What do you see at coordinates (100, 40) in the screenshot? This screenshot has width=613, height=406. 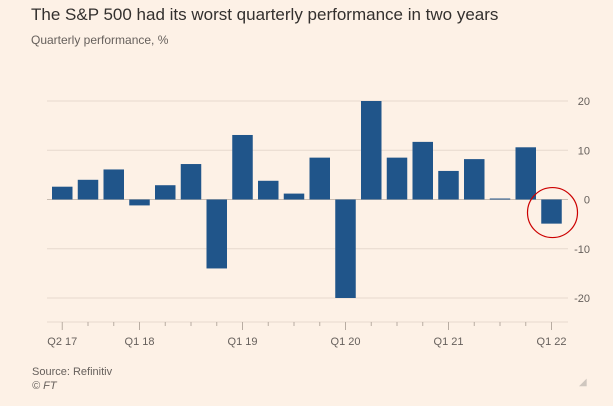 I see `chart-subtitle: Quarterly performance, %` at bounding box center [100, 40].